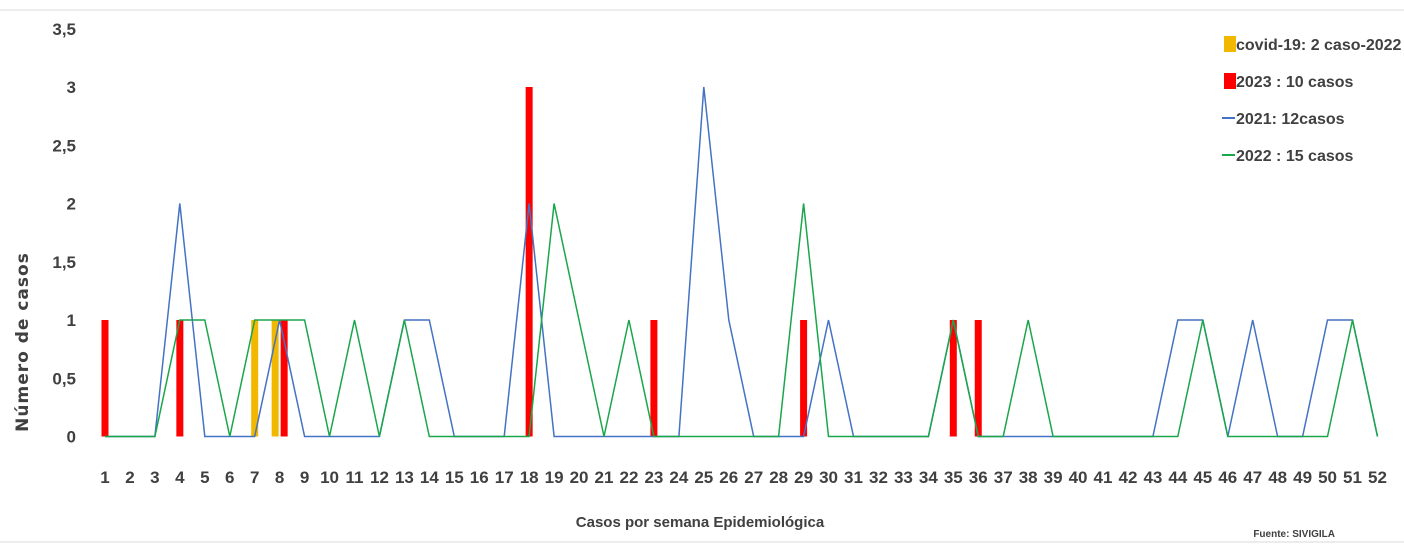 Image resolution: width=1404 pixels, height=546 pixels. What do you see at coordinates (1290, 119) in the screenshot?
I see `legend-label: 2021: 12casos` at bounding box center [1290, 119].